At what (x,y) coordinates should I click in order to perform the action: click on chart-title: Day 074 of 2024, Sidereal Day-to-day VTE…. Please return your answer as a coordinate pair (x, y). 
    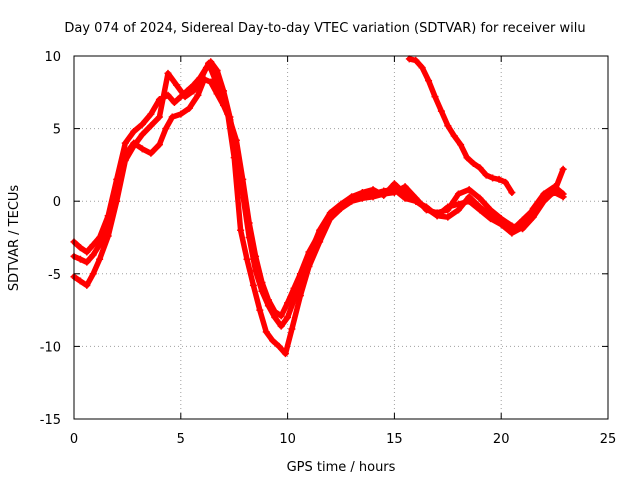
    Looking at the image, I should click on (324, 28).